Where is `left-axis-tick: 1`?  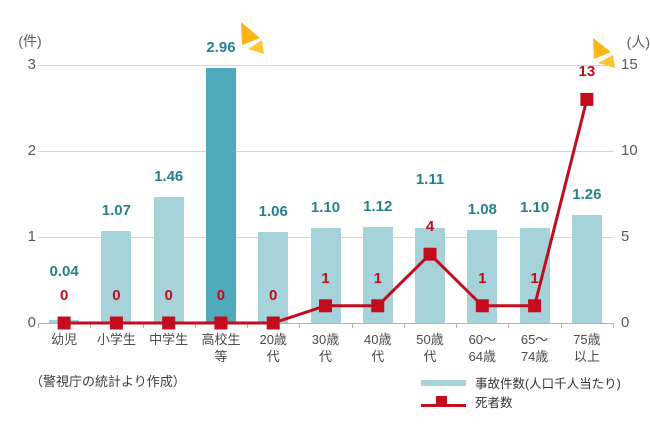 left-axis-tick: 1 is located at coordinates (31, 236).